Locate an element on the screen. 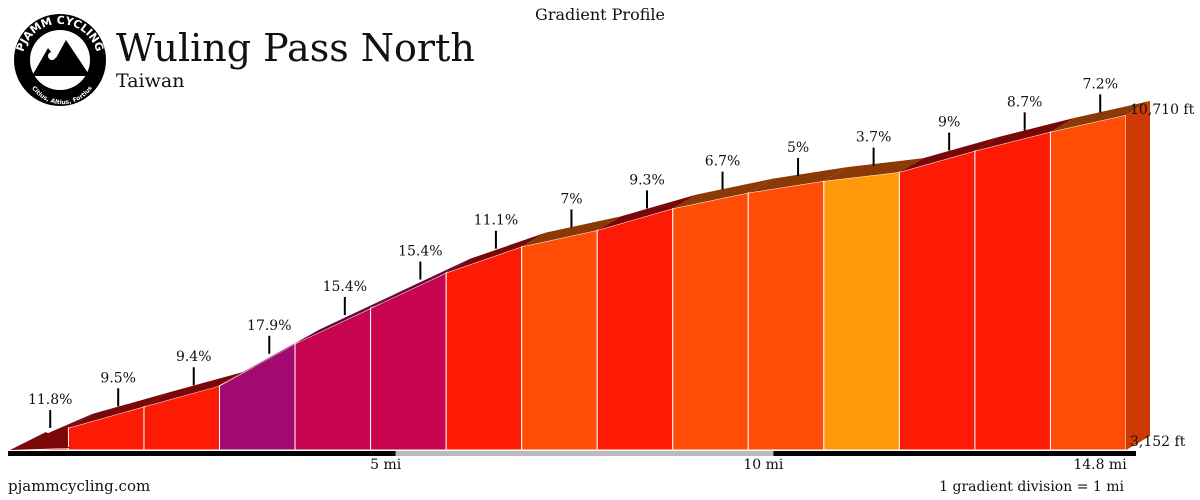 Image resolution: width=1200 pixels, height=500 pixels. gradient-label-9: 9.3% is located at coordinates (647, 180).